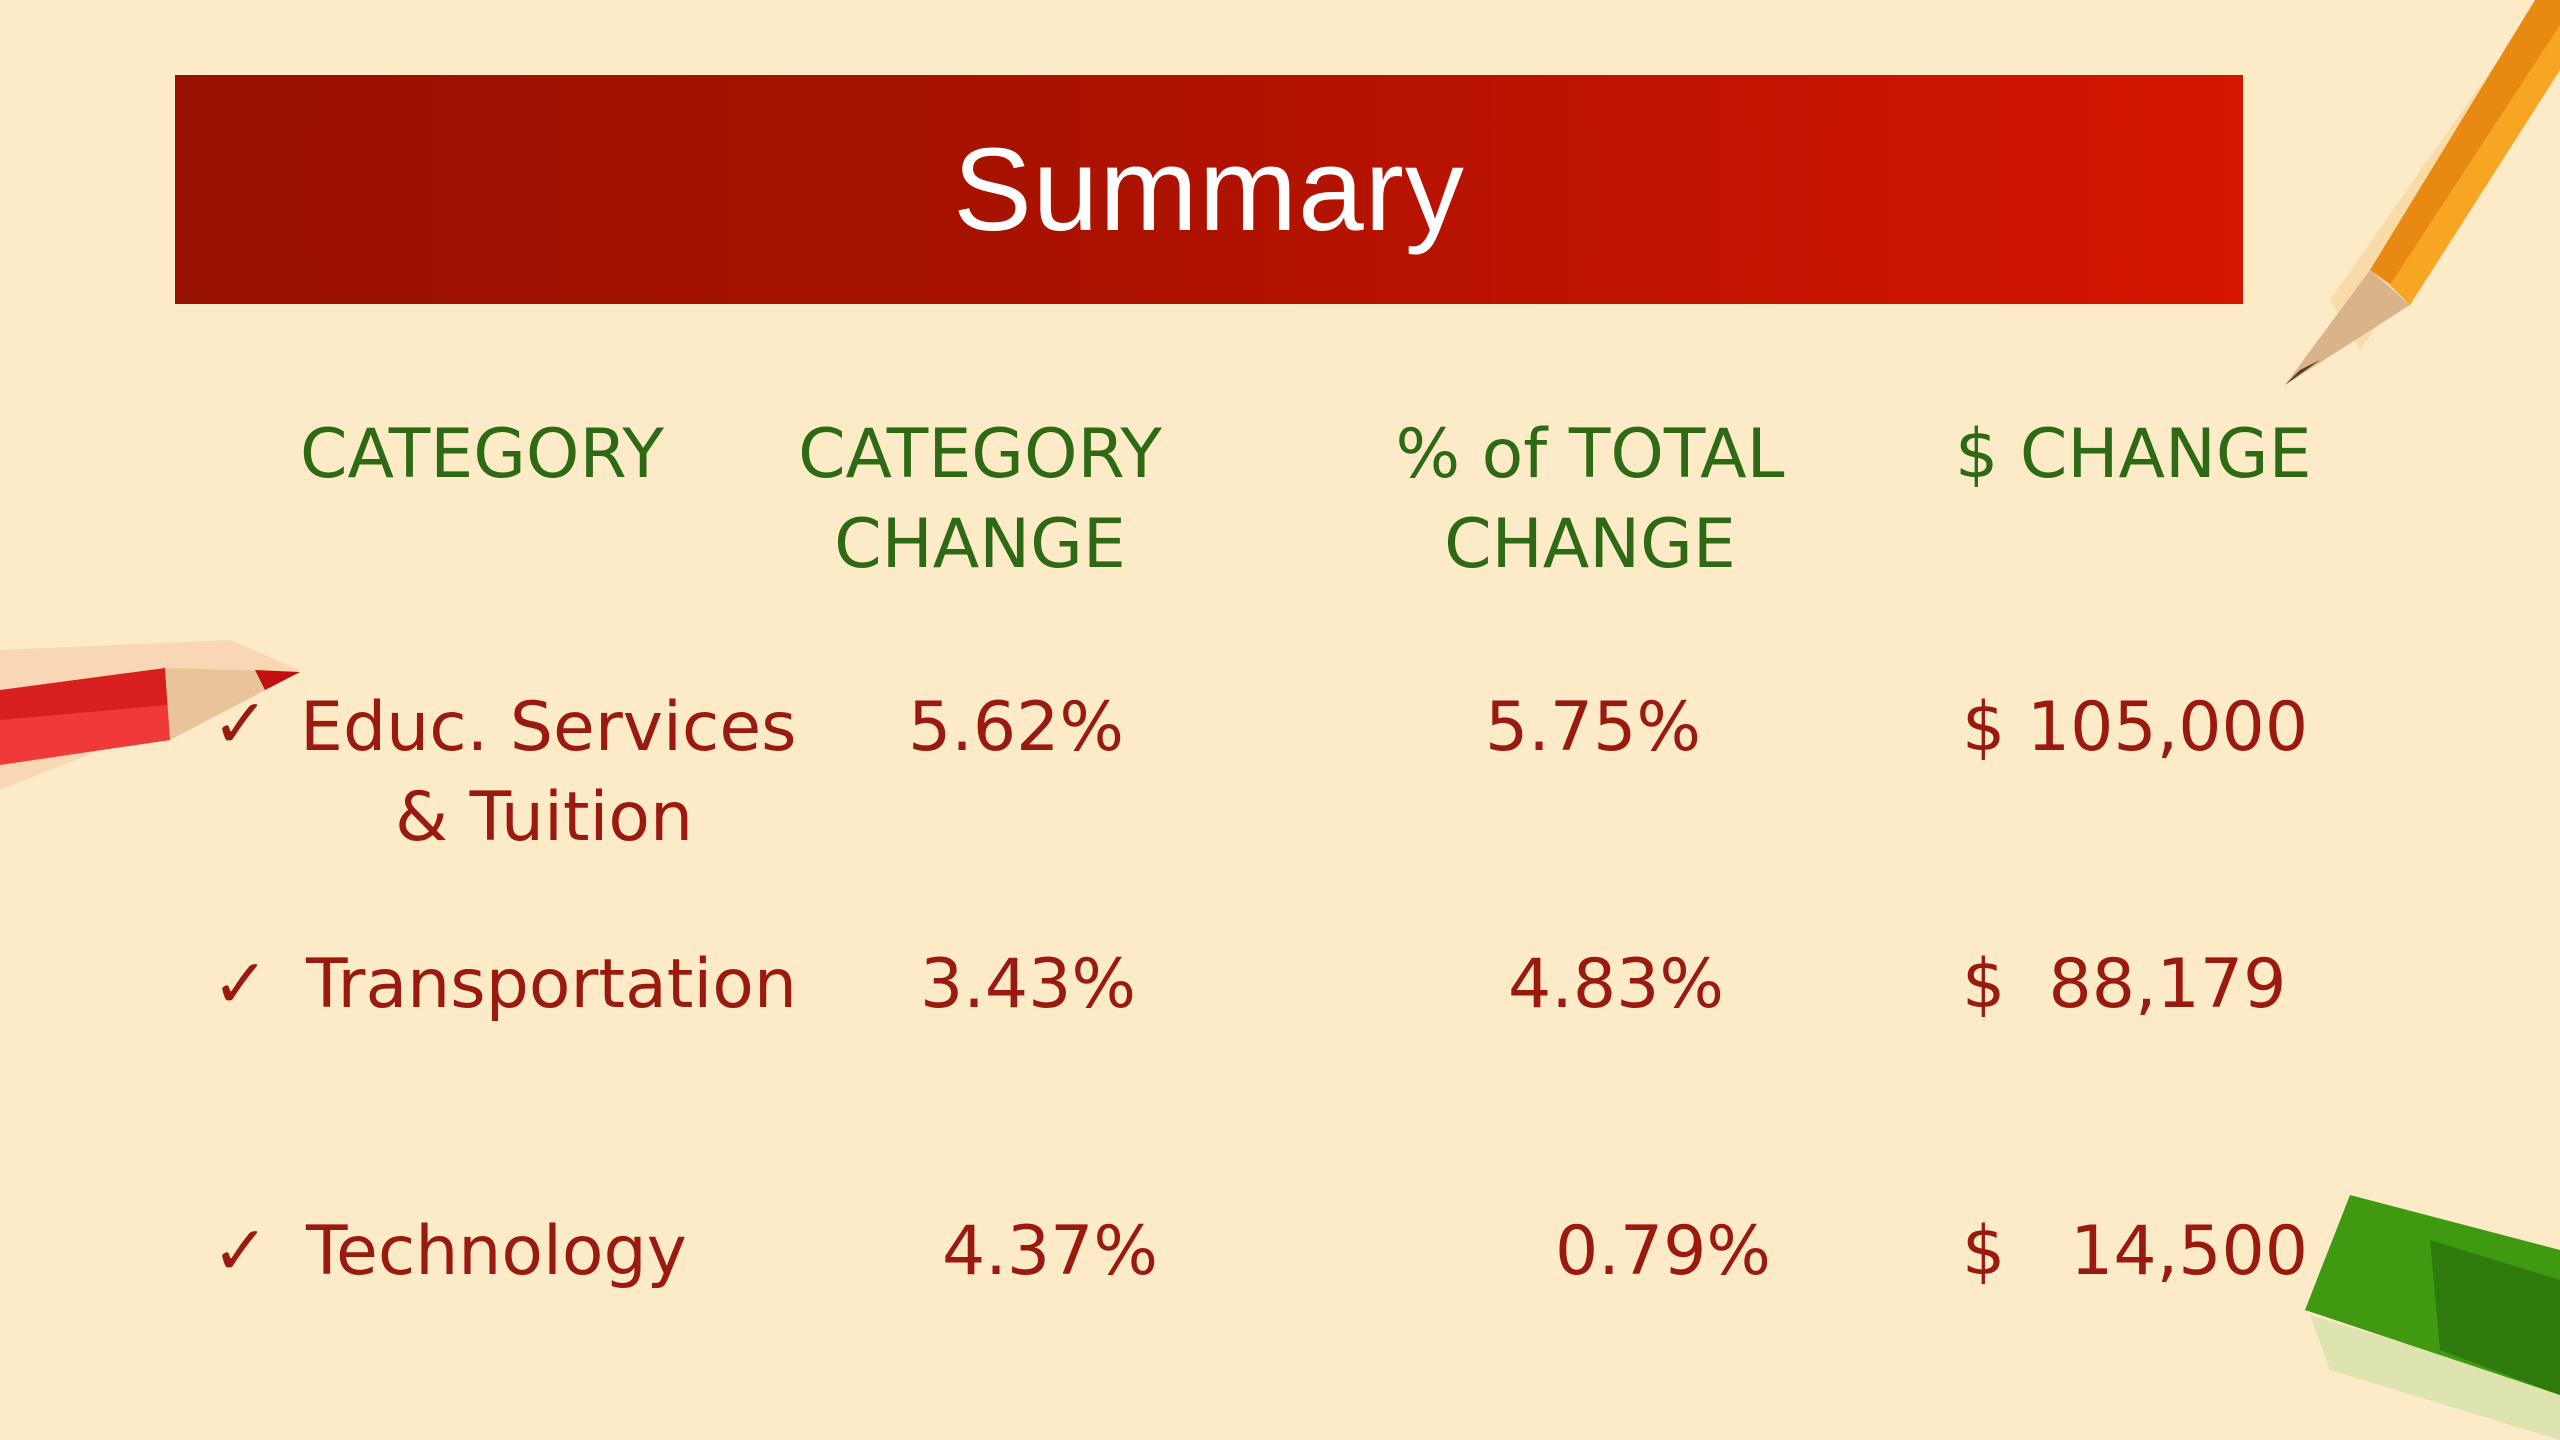  Describe the element at coordinates (548, 772) in the screenshot. I see `table-row-category: Educ. Services & Tuition` at that location.